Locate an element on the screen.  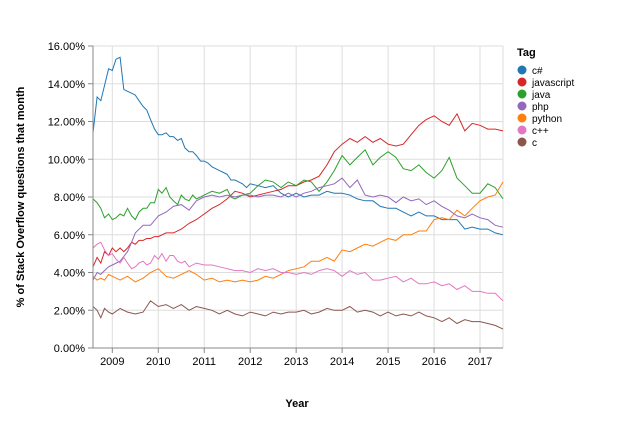
legend-label: c++ is located at coordinates (540, 131).